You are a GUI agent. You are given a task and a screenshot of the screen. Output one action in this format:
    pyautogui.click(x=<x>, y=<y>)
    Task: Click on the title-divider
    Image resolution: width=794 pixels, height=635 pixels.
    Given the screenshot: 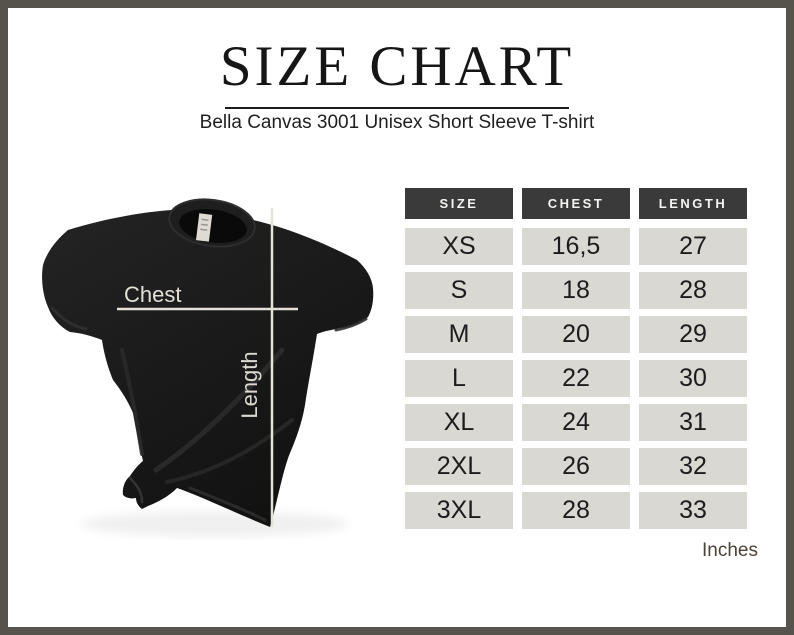 What is the action you would take?
    pyautogui.click(x=397, y=108)
    